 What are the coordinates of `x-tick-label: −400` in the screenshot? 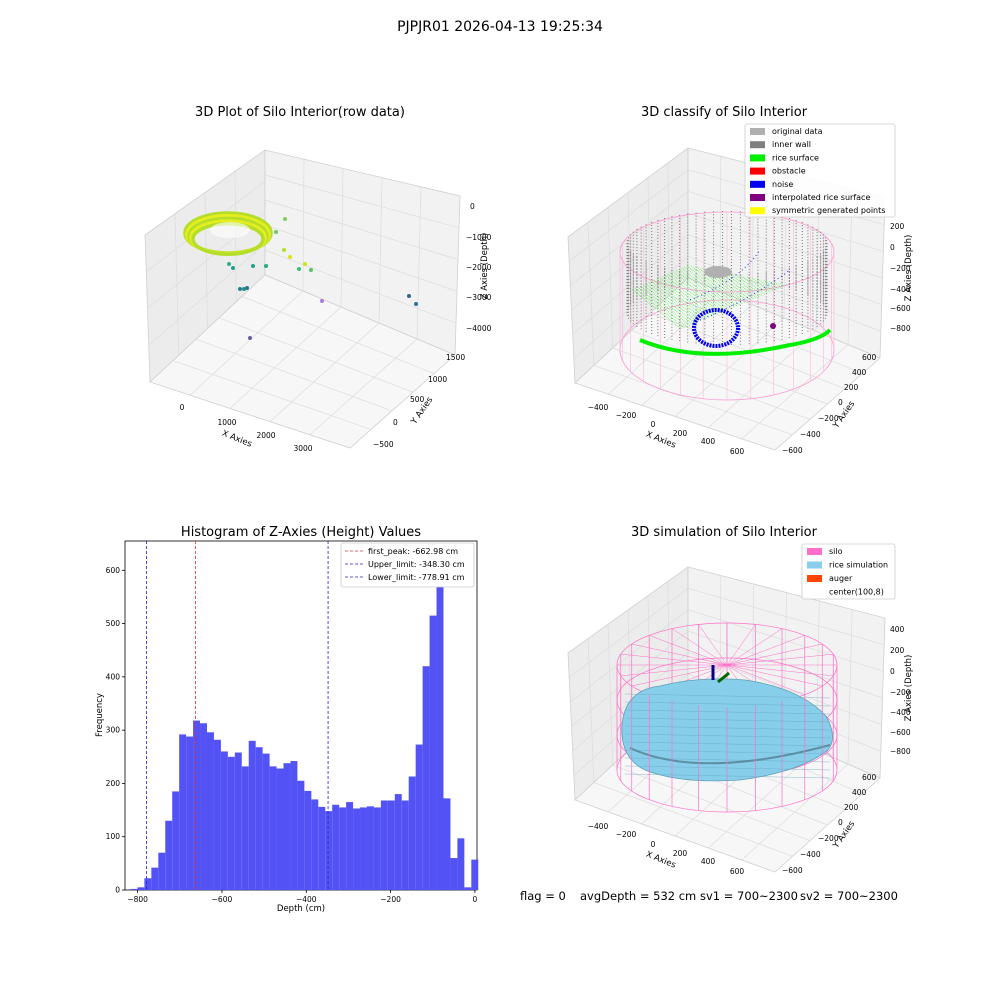 It's located at (306, 899).